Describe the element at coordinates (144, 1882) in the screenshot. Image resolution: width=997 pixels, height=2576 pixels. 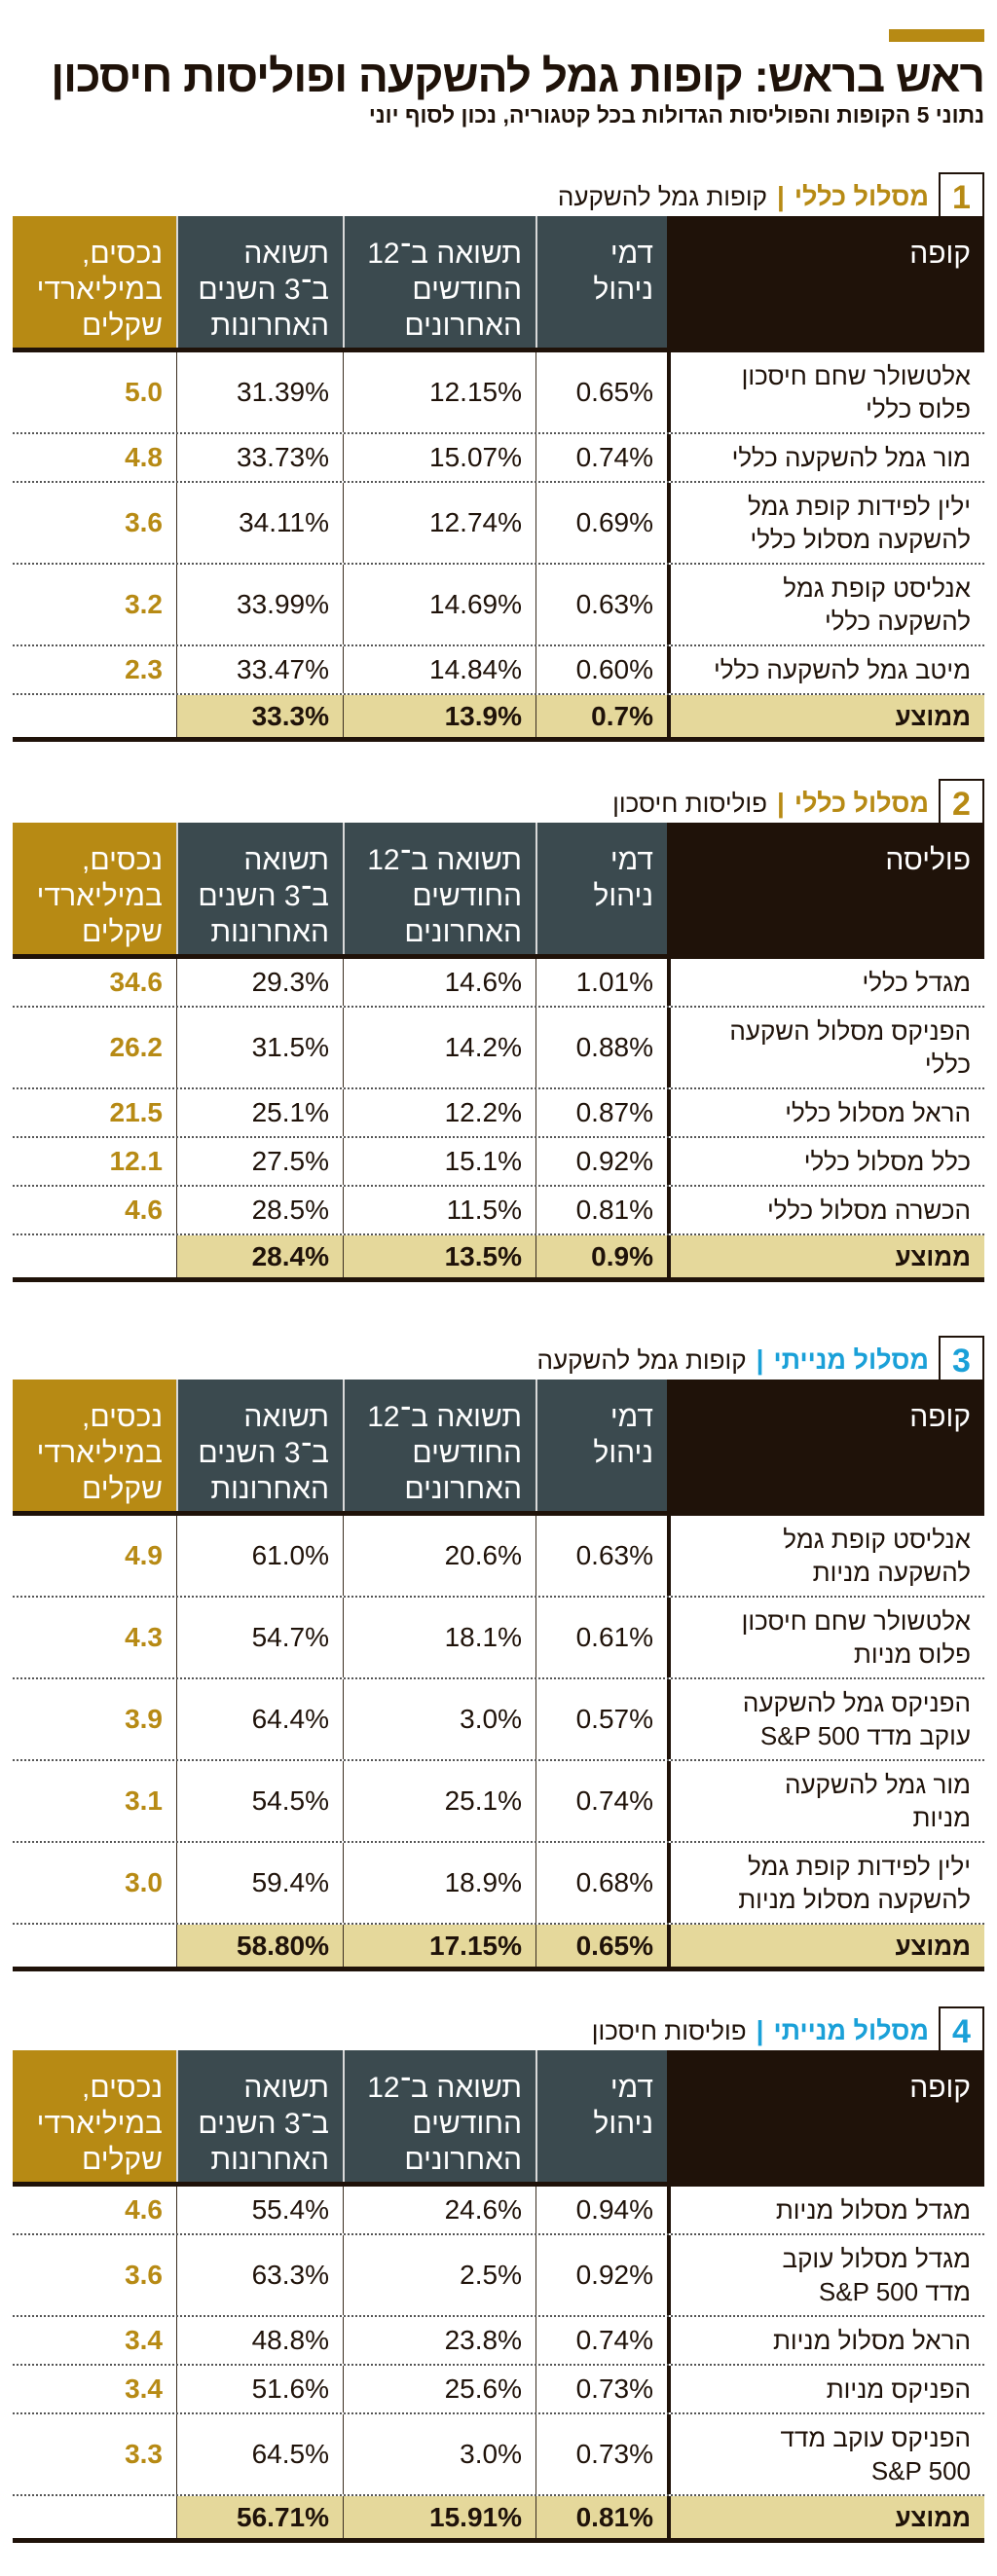
I see `assets-value: 3.0` at that location.